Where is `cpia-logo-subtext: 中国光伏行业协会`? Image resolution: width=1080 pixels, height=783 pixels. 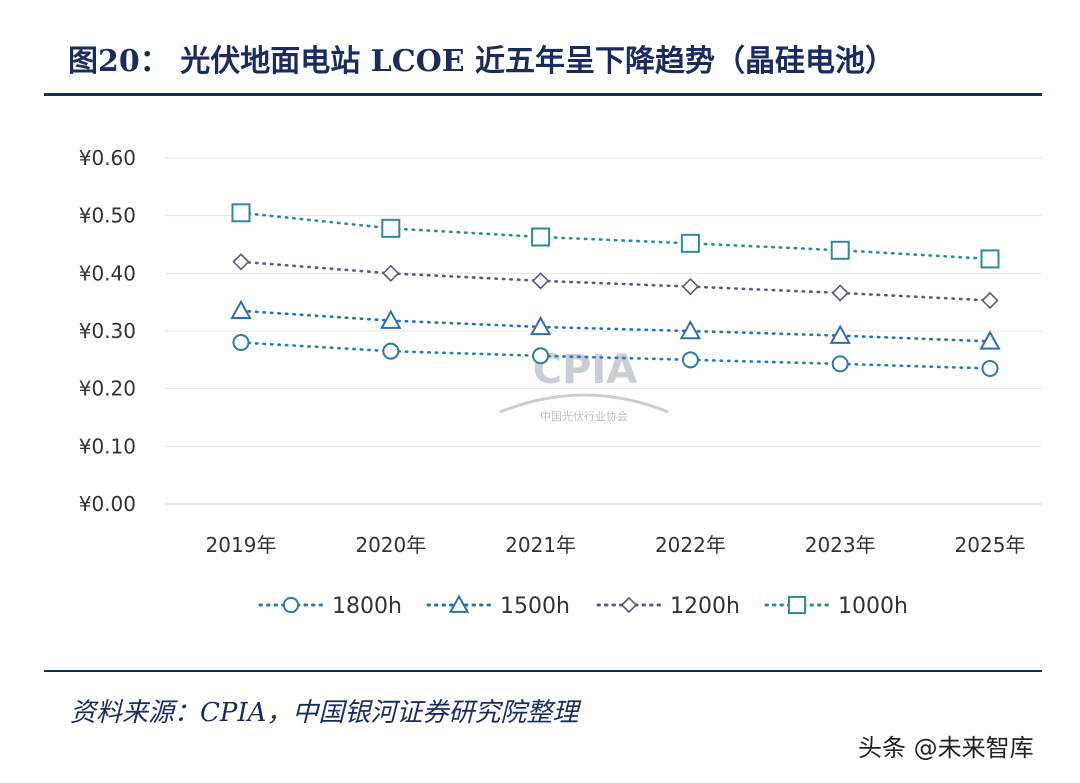
cpia-logo-subtext: 中国光伏行业协会 is located at coordinates (584, 416).